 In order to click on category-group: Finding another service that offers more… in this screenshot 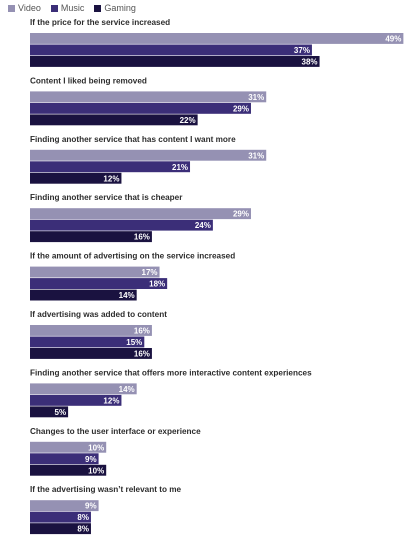, I will do `click(171, 393)`.